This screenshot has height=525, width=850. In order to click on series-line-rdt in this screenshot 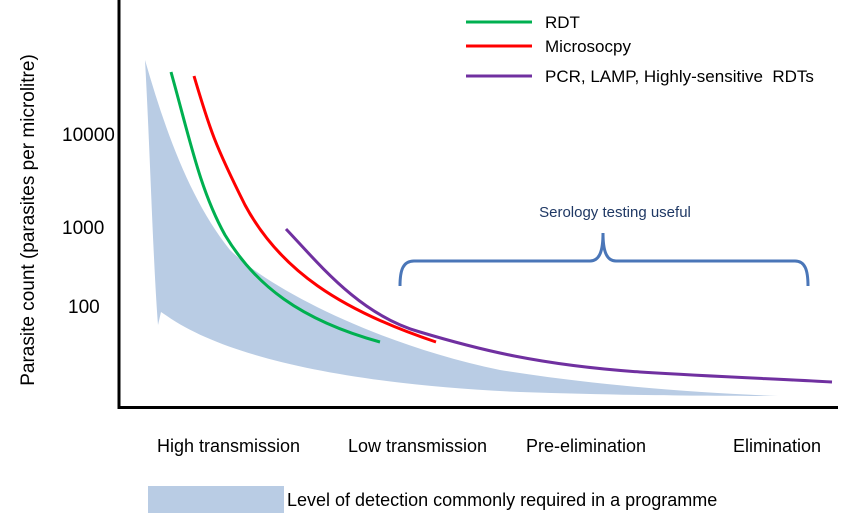, I will do `click(275, 207)`.